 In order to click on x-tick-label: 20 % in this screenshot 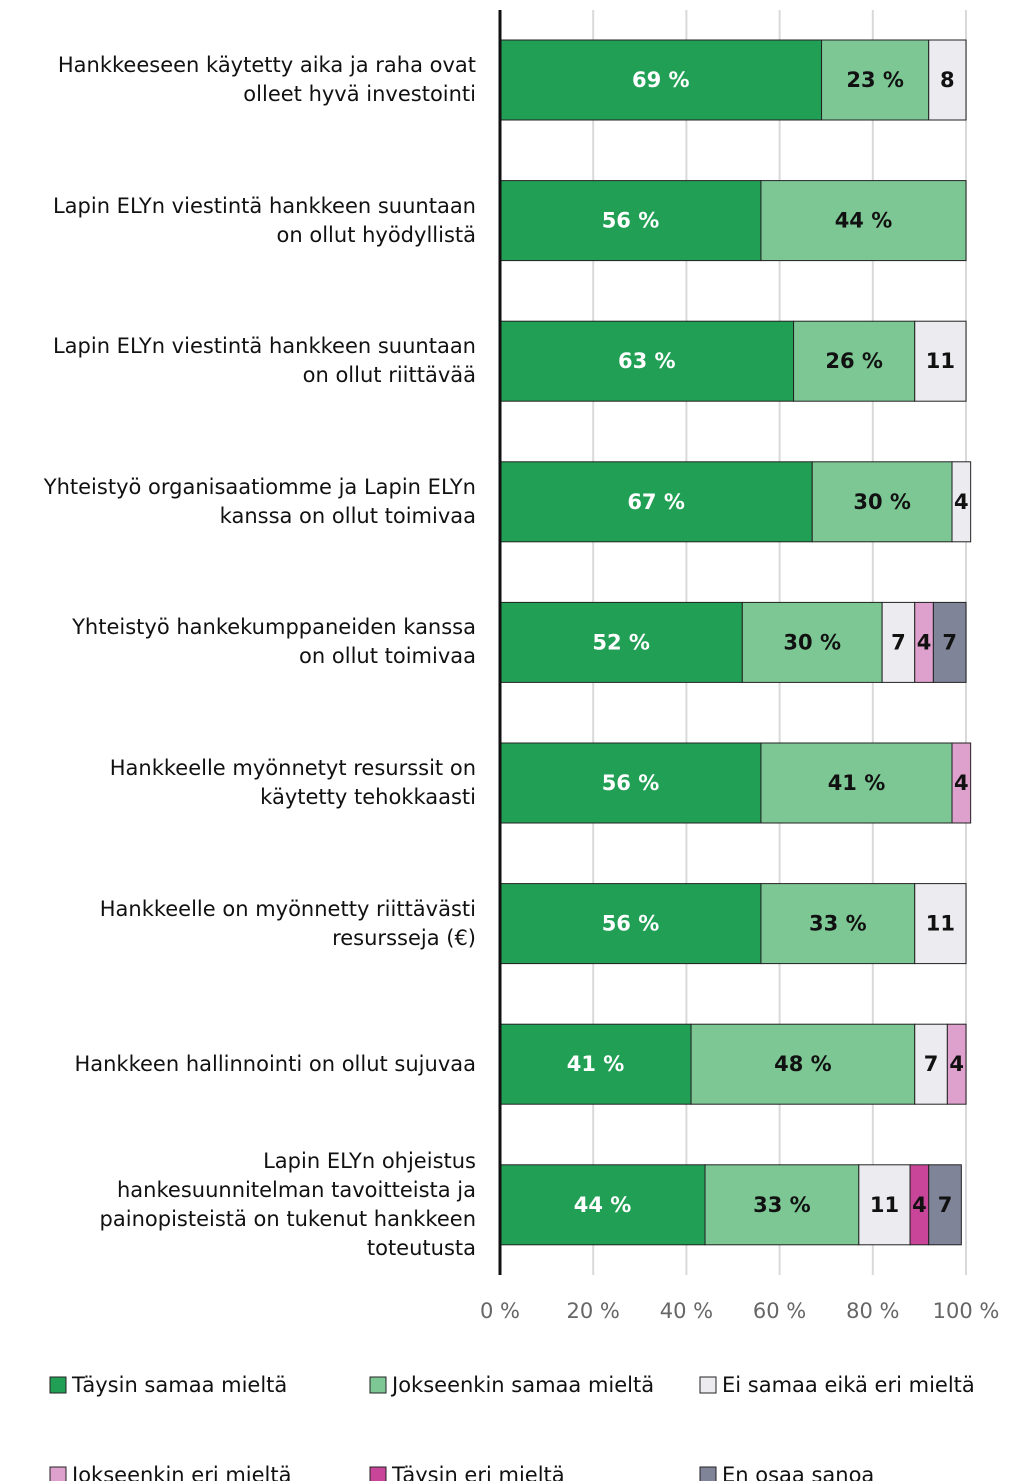, I will do `click(593, 1311)`.